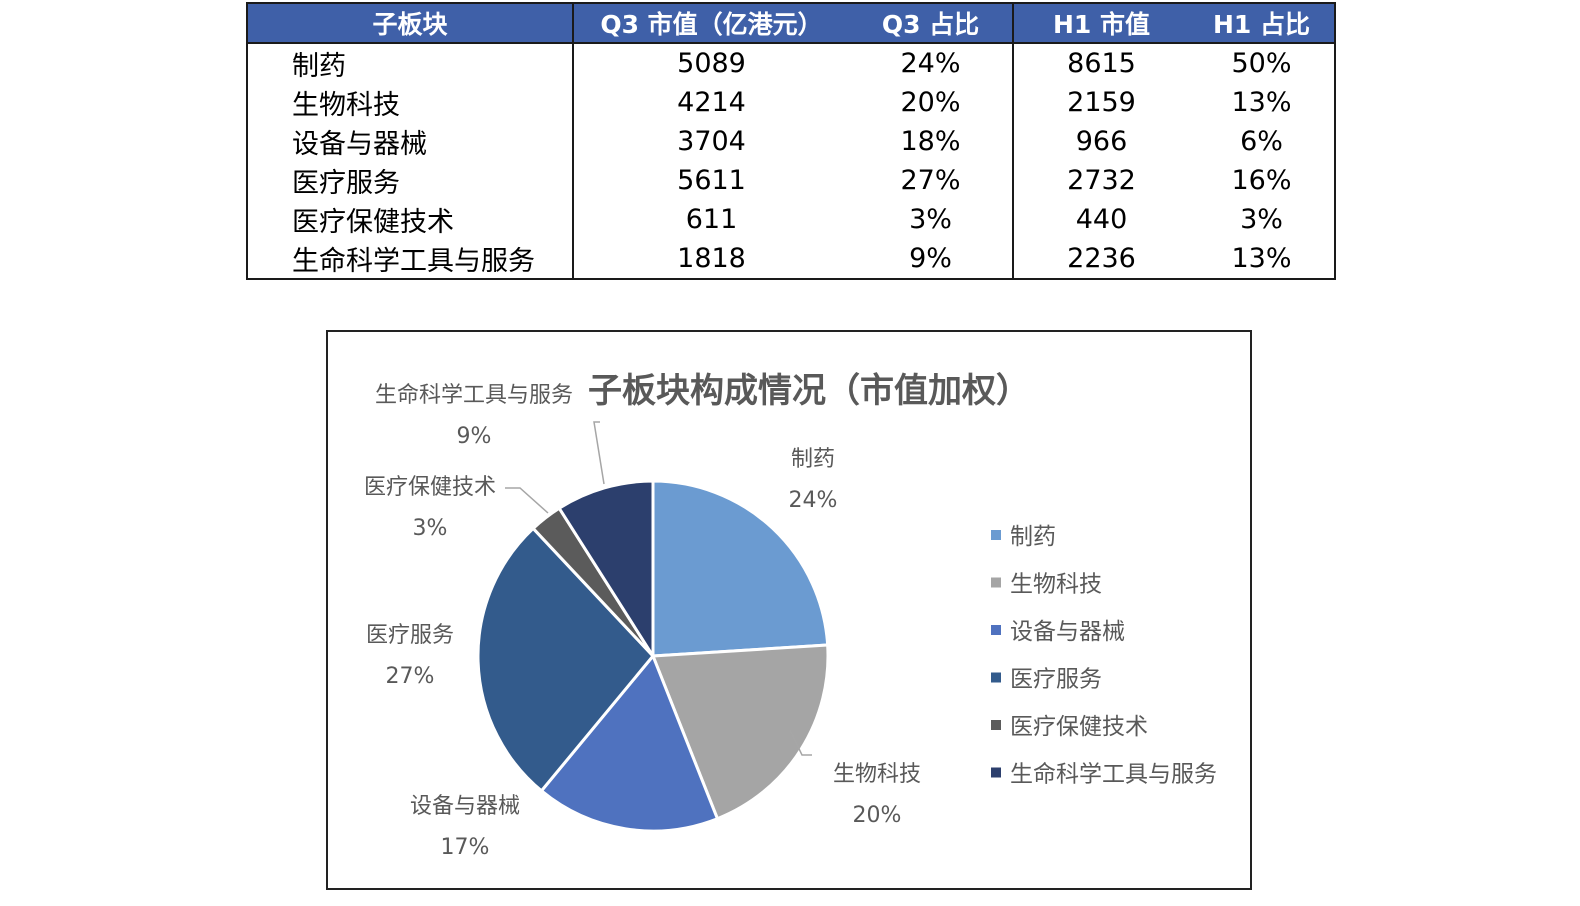 Image resolution: width=1580 pixels, height=906 pixels. I want to click on cell-name: 医疗保健技术, so click(373, 222).